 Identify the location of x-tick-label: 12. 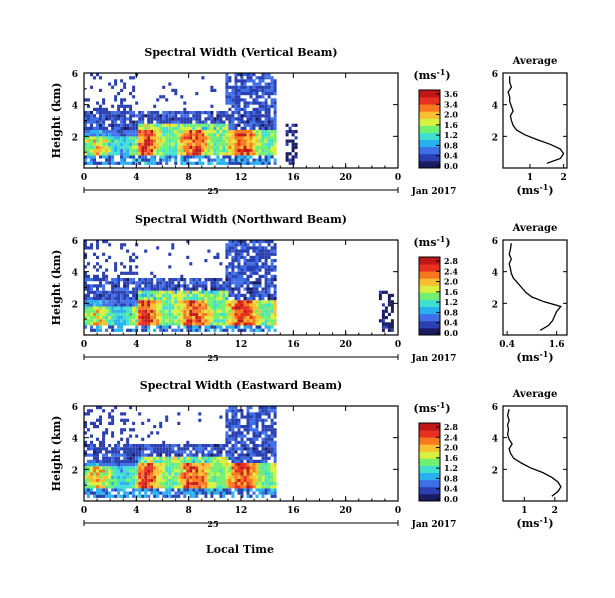
(241, 345).